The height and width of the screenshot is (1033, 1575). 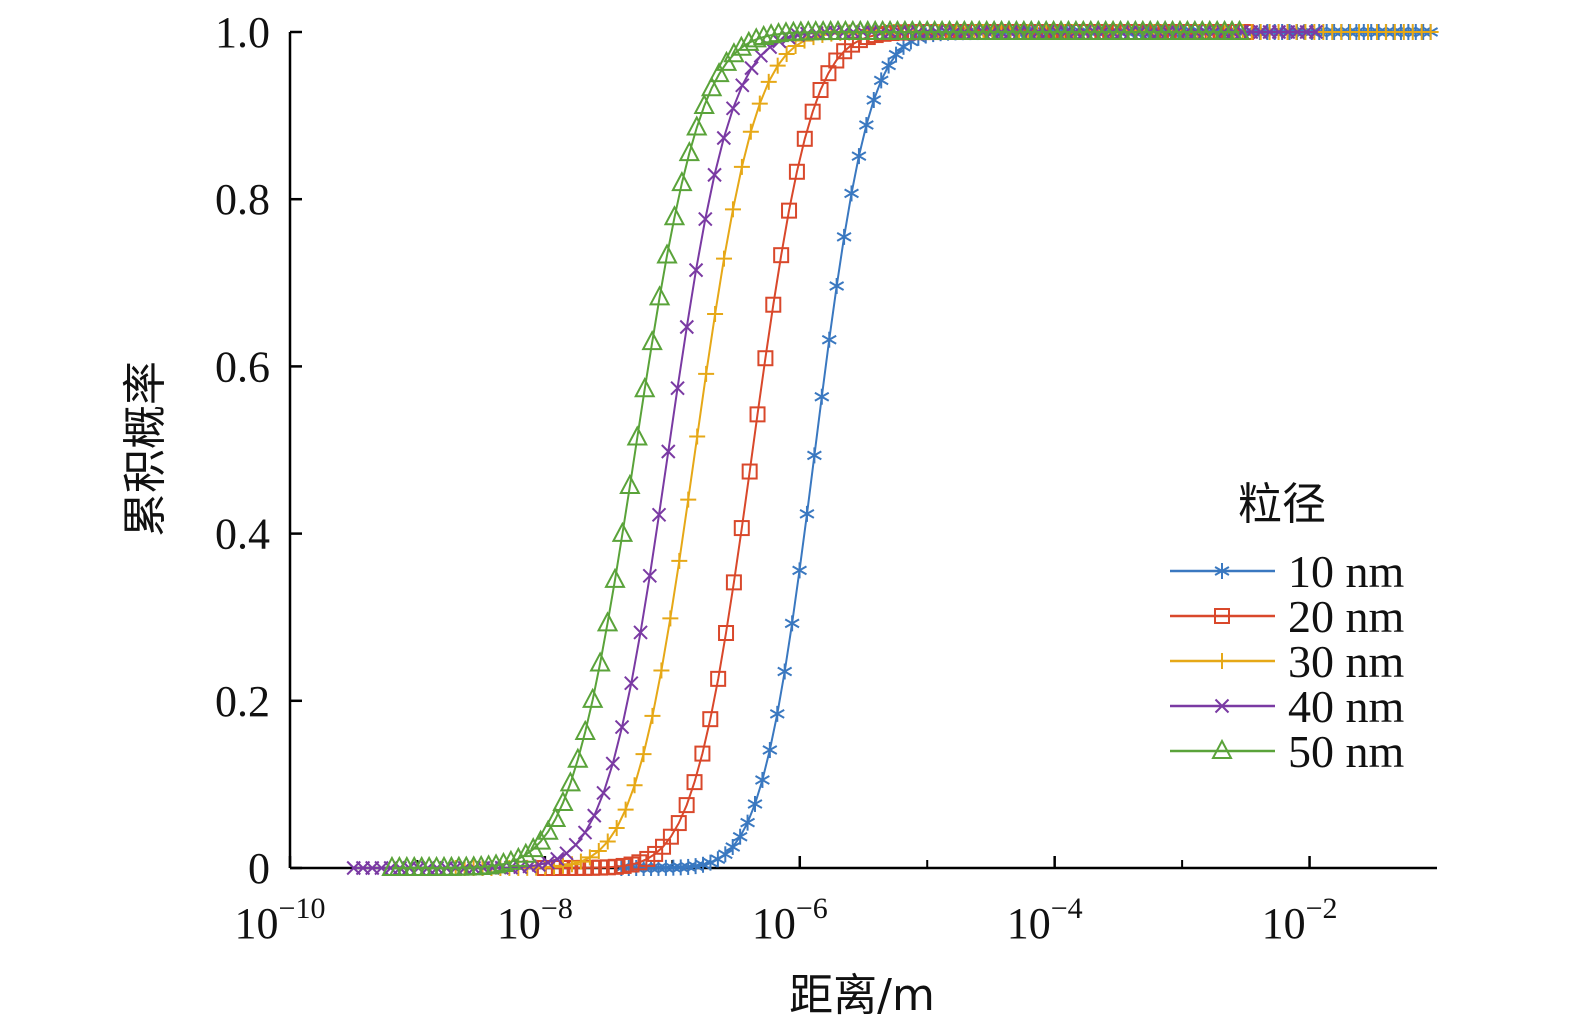 I want to click on y-tick-label: 0.6, so click(x=242, y=366).